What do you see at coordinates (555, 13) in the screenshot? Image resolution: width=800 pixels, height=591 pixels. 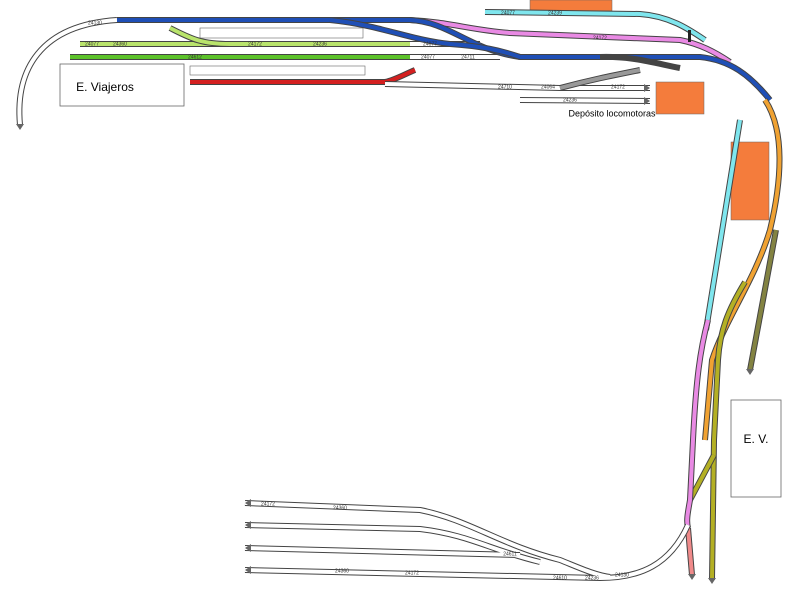 I see `track-label: 24239` at bounding box center [555, 13].